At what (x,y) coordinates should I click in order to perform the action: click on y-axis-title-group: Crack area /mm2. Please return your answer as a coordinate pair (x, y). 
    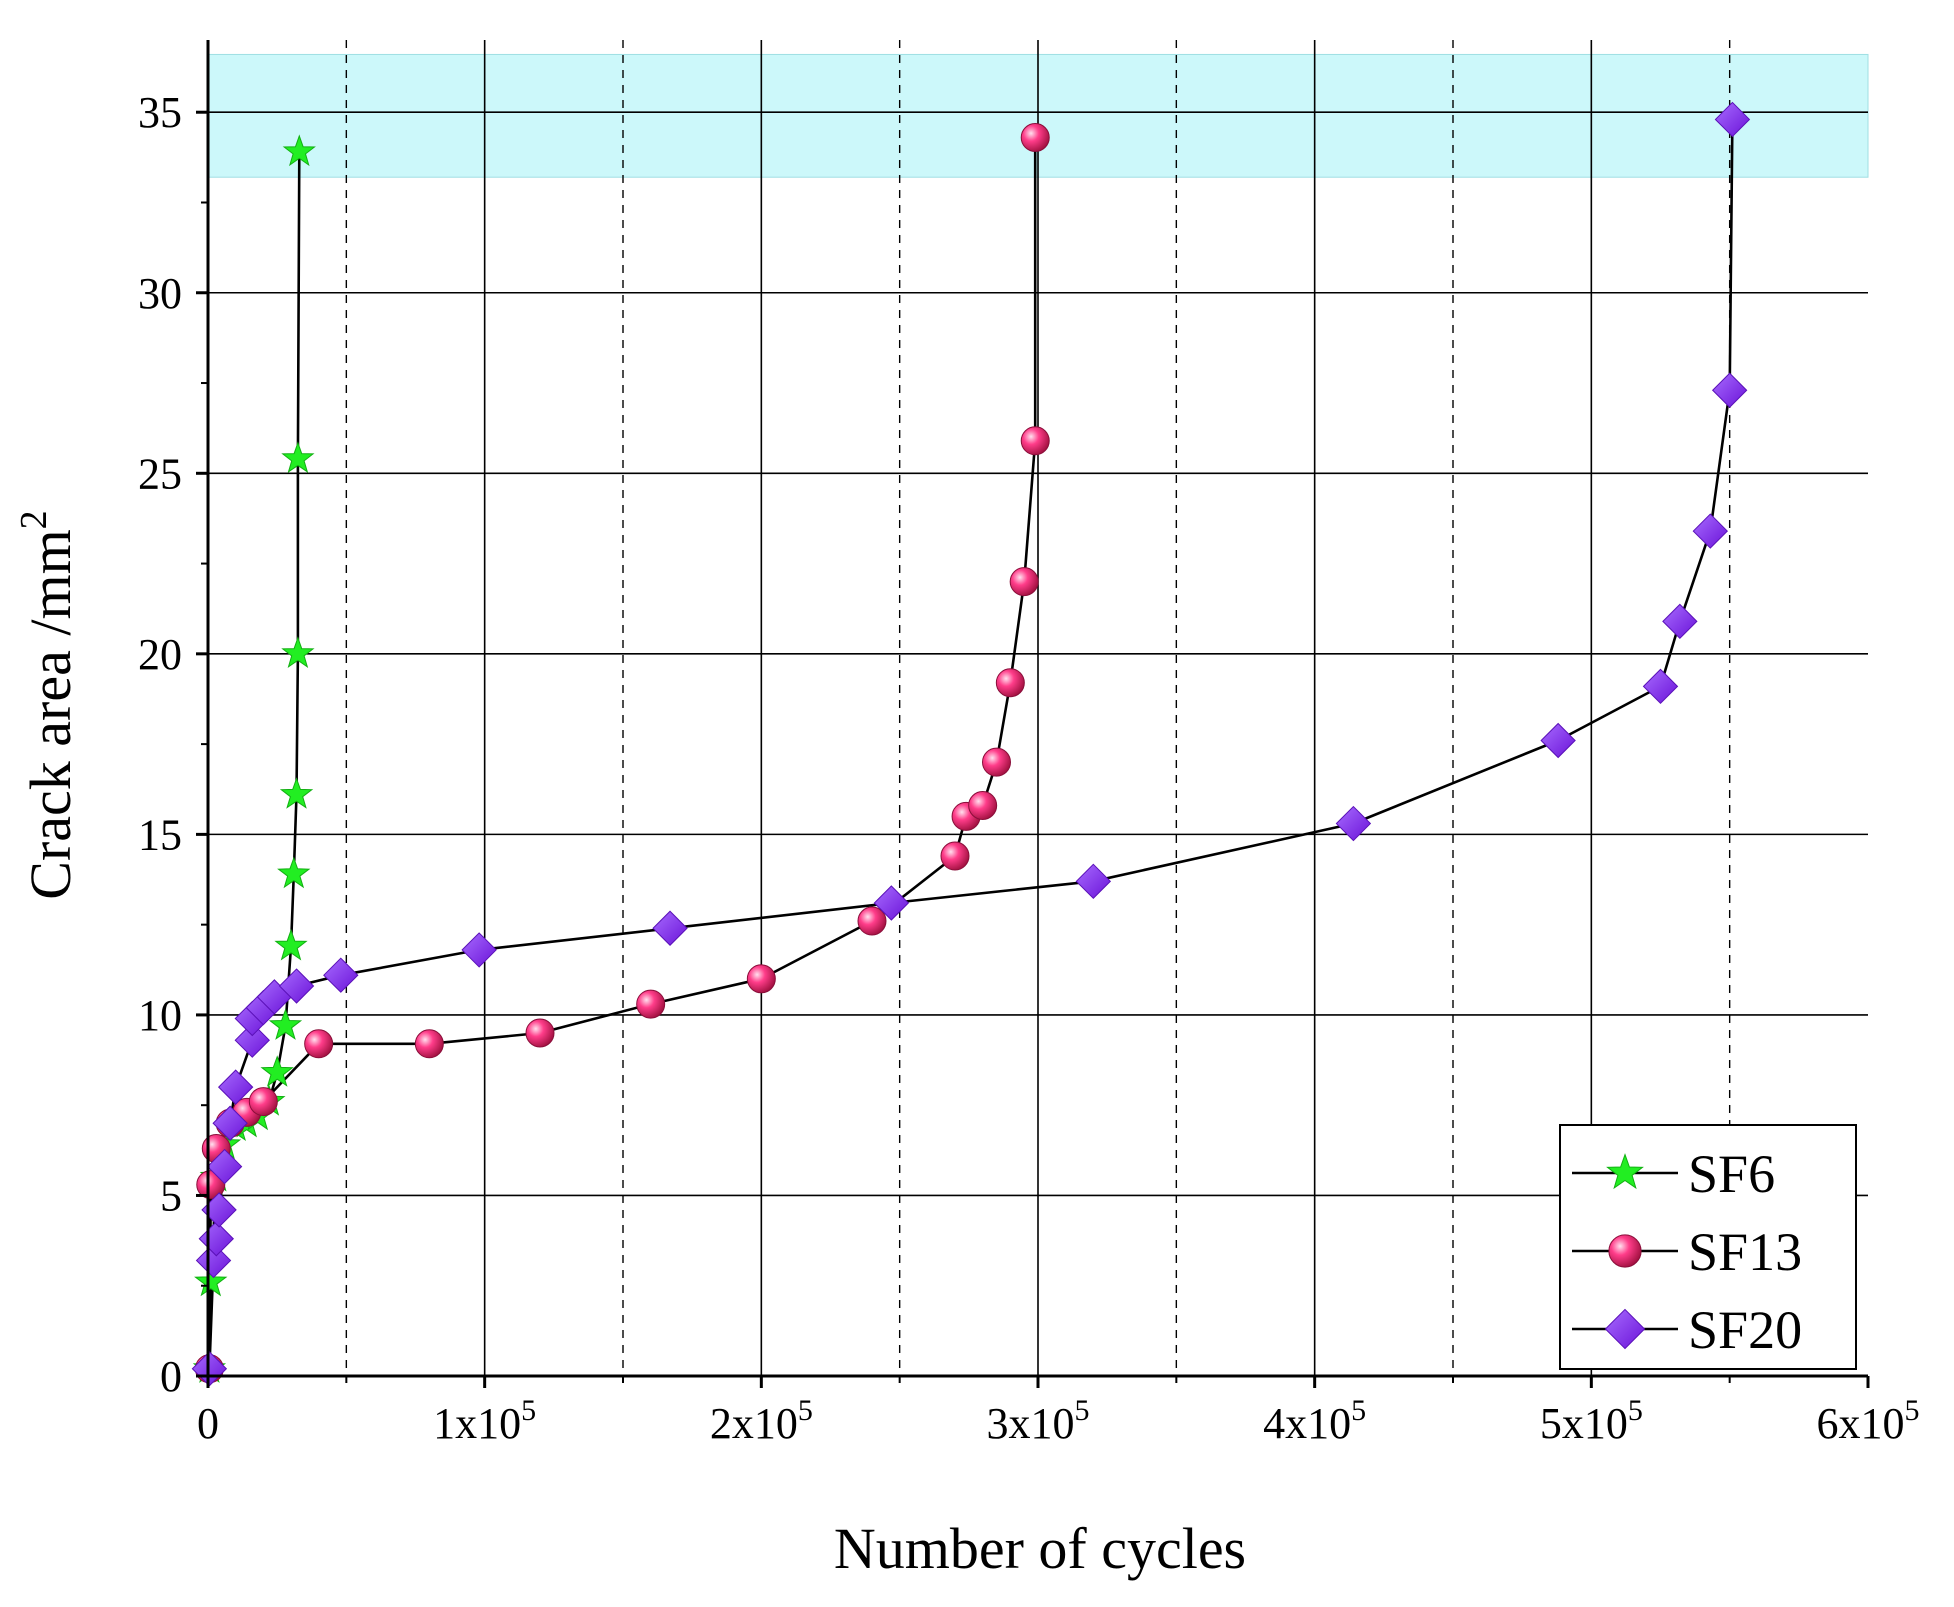
    Looking at the image, I should click on (48, 704).